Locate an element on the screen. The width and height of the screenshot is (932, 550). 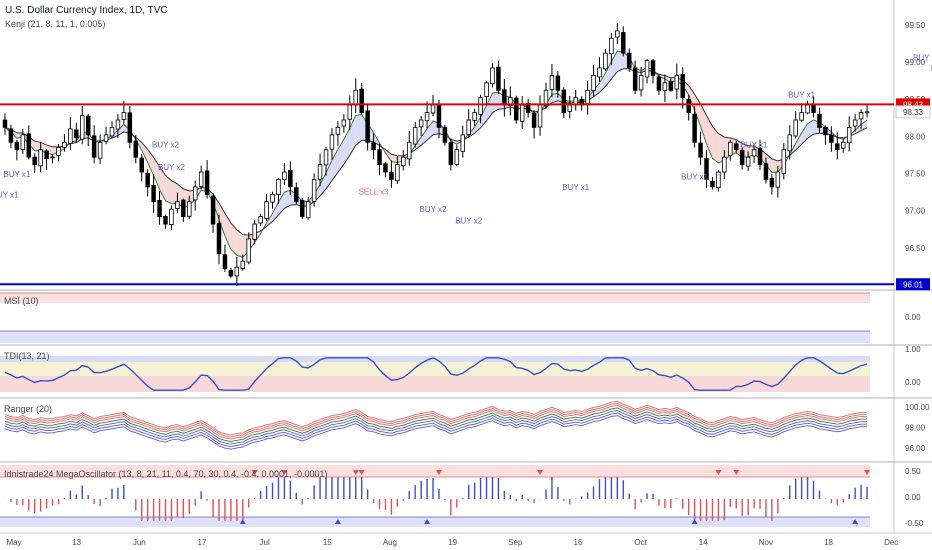
mega-upper-band is located at coordinates (435, 471).